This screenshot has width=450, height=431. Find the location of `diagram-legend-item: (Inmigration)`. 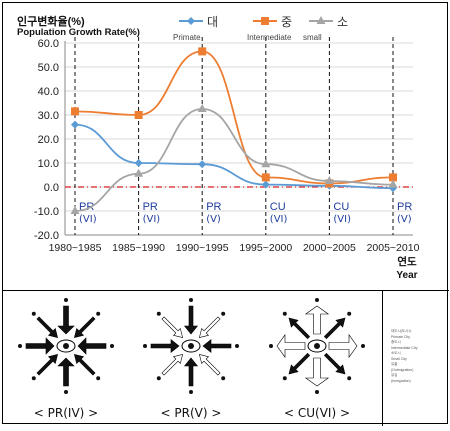

diagram-legend-item: (Inmigration) is located at coordinates (401, 380).